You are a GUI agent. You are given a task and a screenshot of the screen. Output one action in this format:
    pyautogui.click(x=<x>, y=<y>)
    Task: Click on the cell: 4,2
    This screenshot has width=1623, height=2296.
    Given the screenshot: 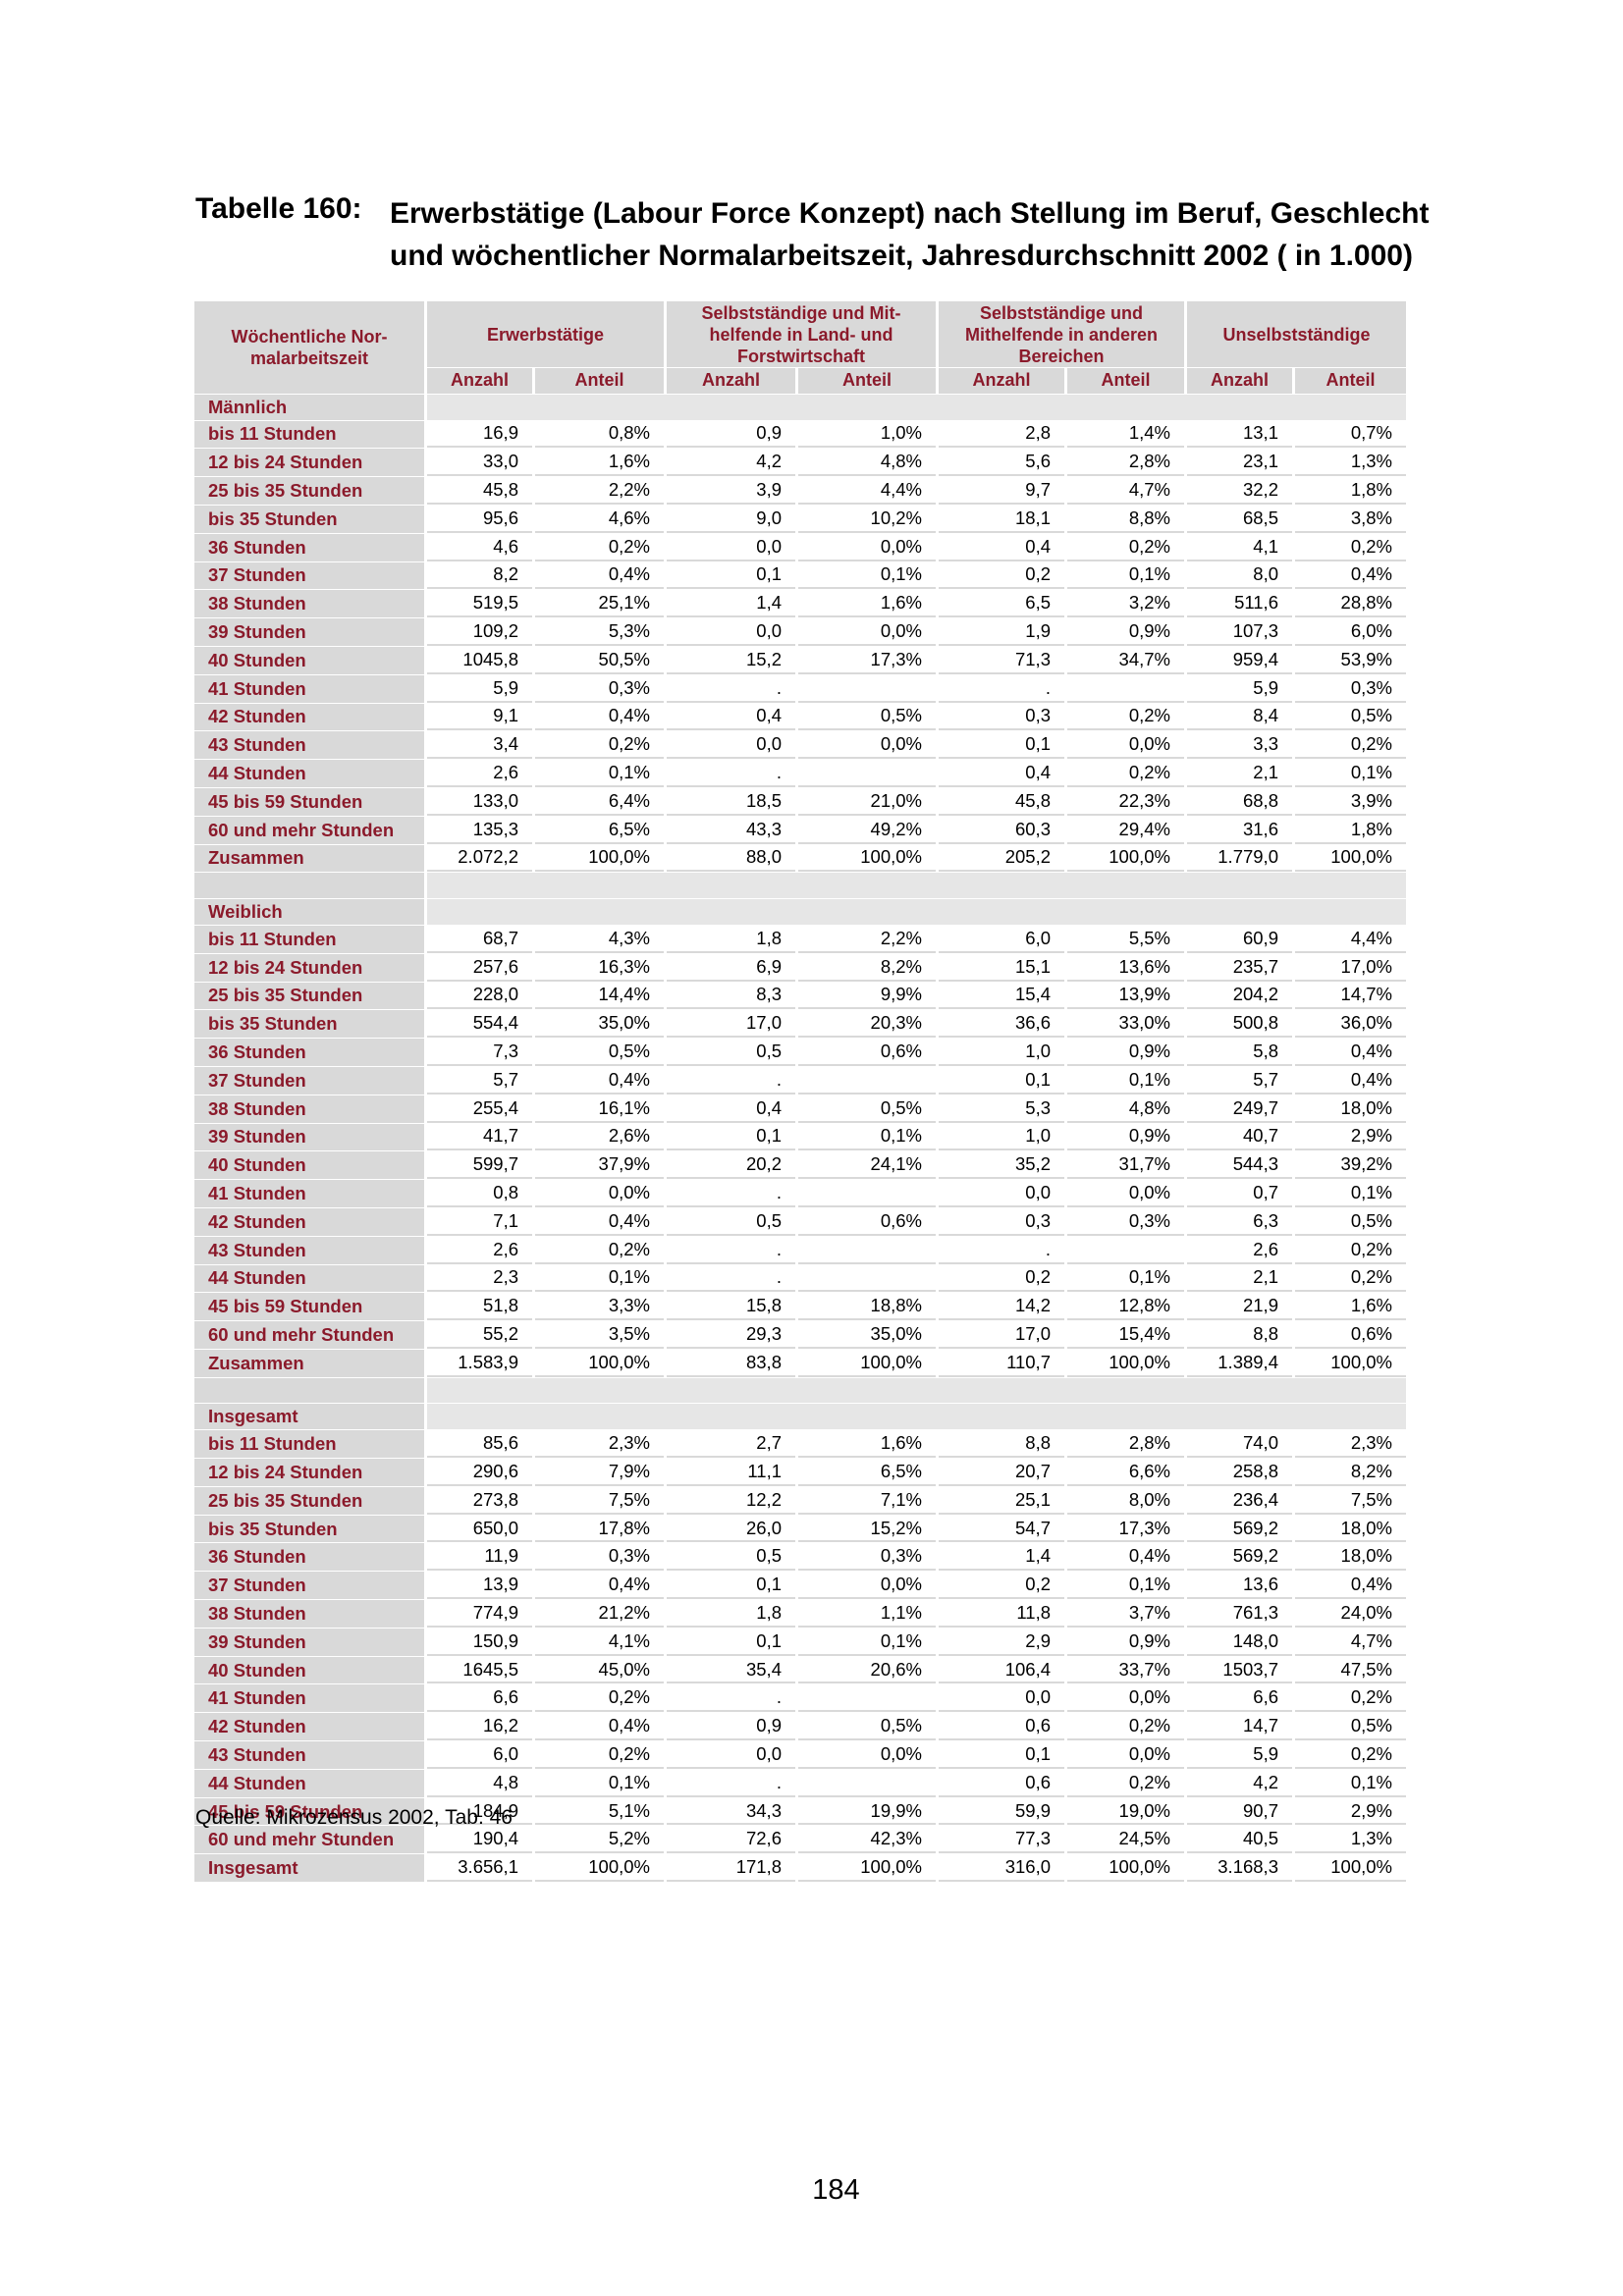 What is the action you would take?
    pyautogui.click(x=1239, y=1783)
    